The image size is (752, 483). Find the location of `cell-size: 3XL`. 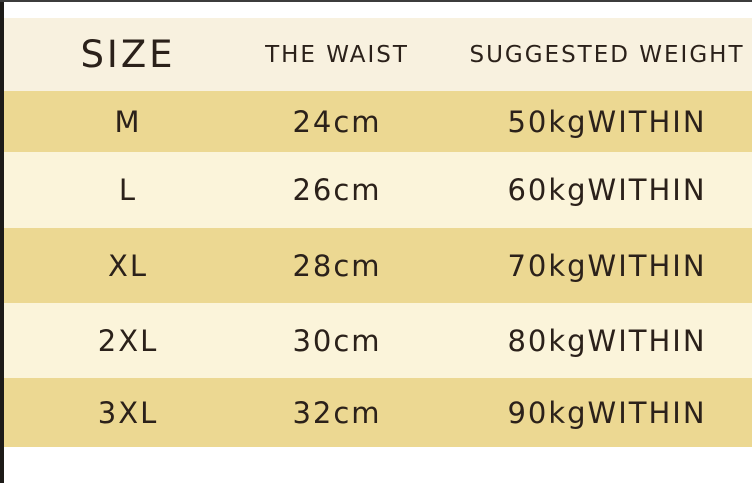

cell-size: 3XL is located at coordinates (128, 412).